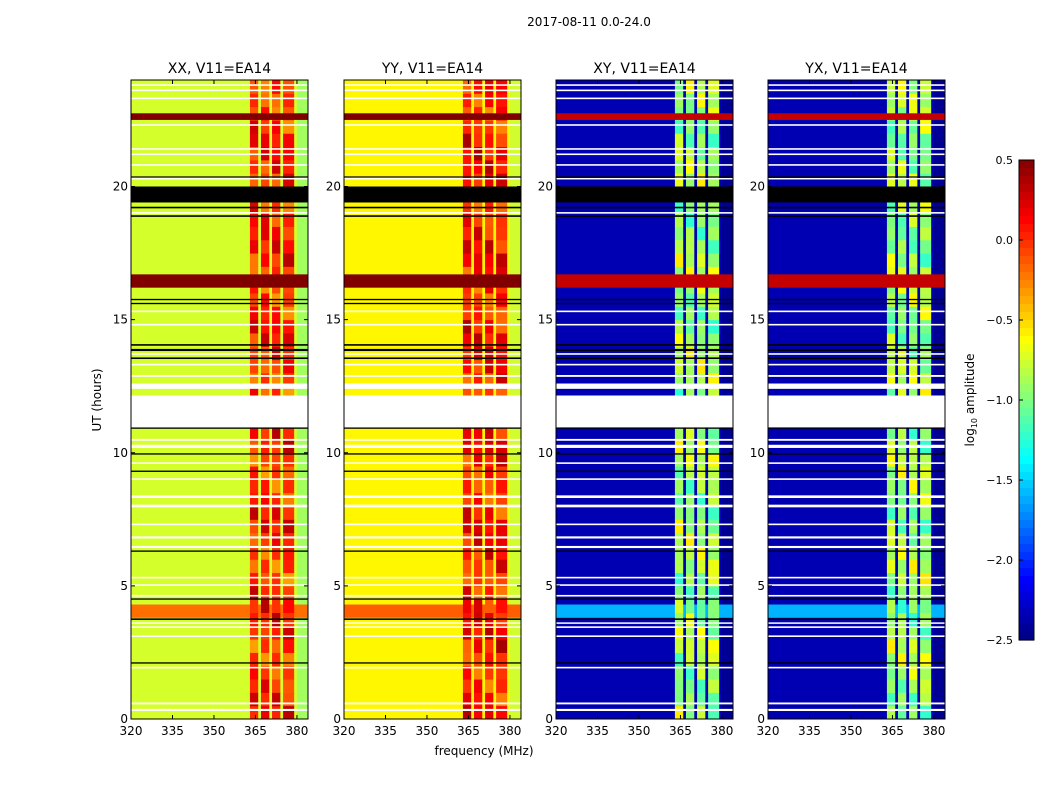 The height and width of the screenshot is (804, 1050). What do you see at coordinates (219, 399) in the screenshot?
I see `panel-frame` at bounding box center [219, 399].